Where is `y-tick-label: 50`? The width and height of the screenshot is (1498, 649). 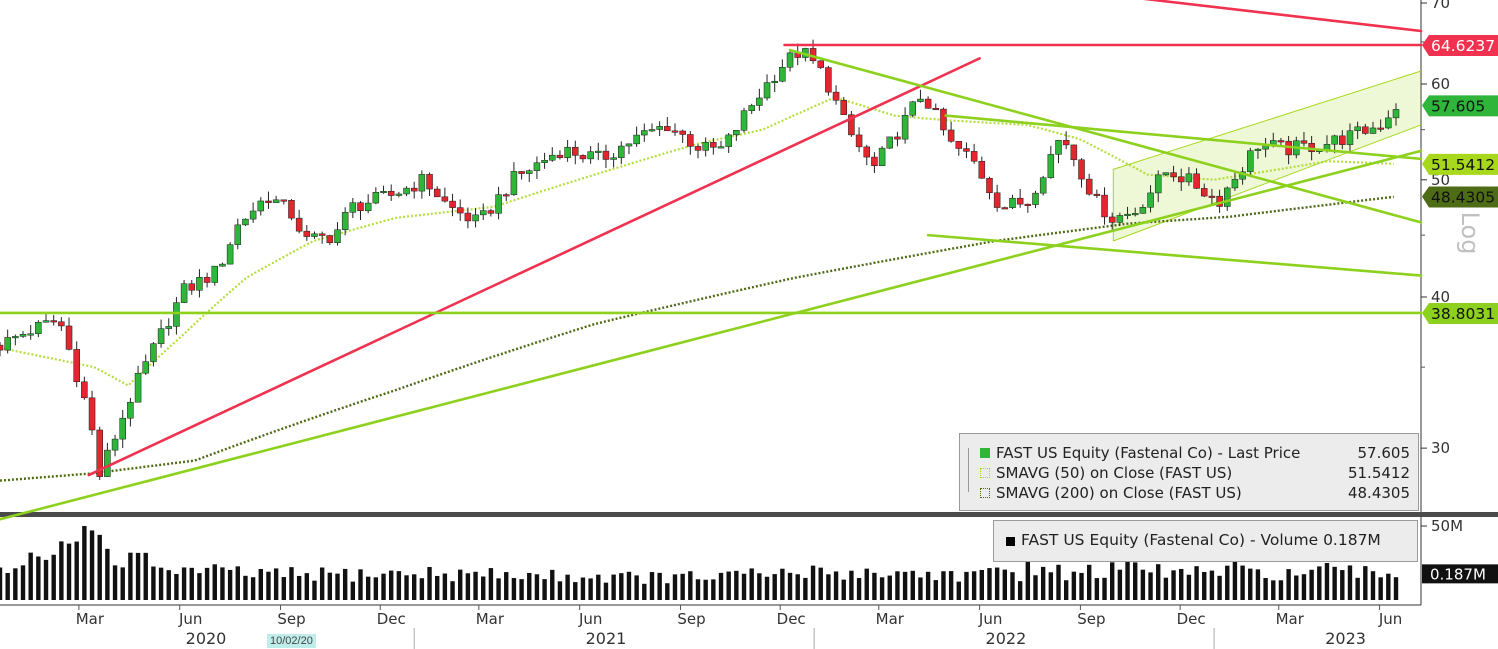
y-tick-label: 50 is located at coordinates (1440, 180).